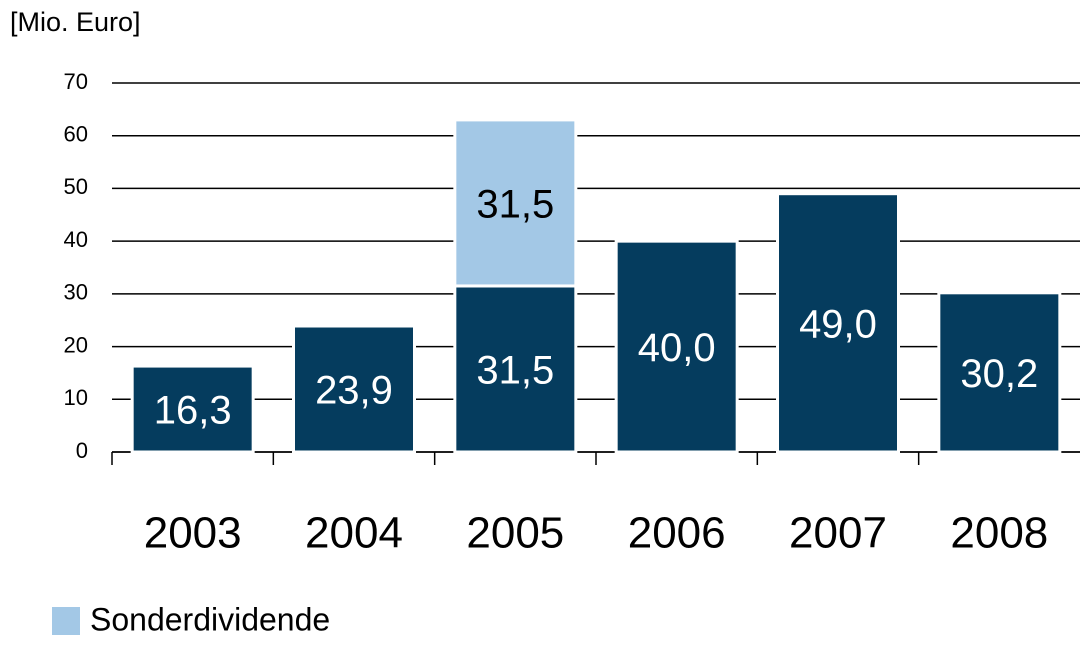 This screenshot has width=1083, height=654. I want to click on x-tick-label: 2003, so click(193, 533).